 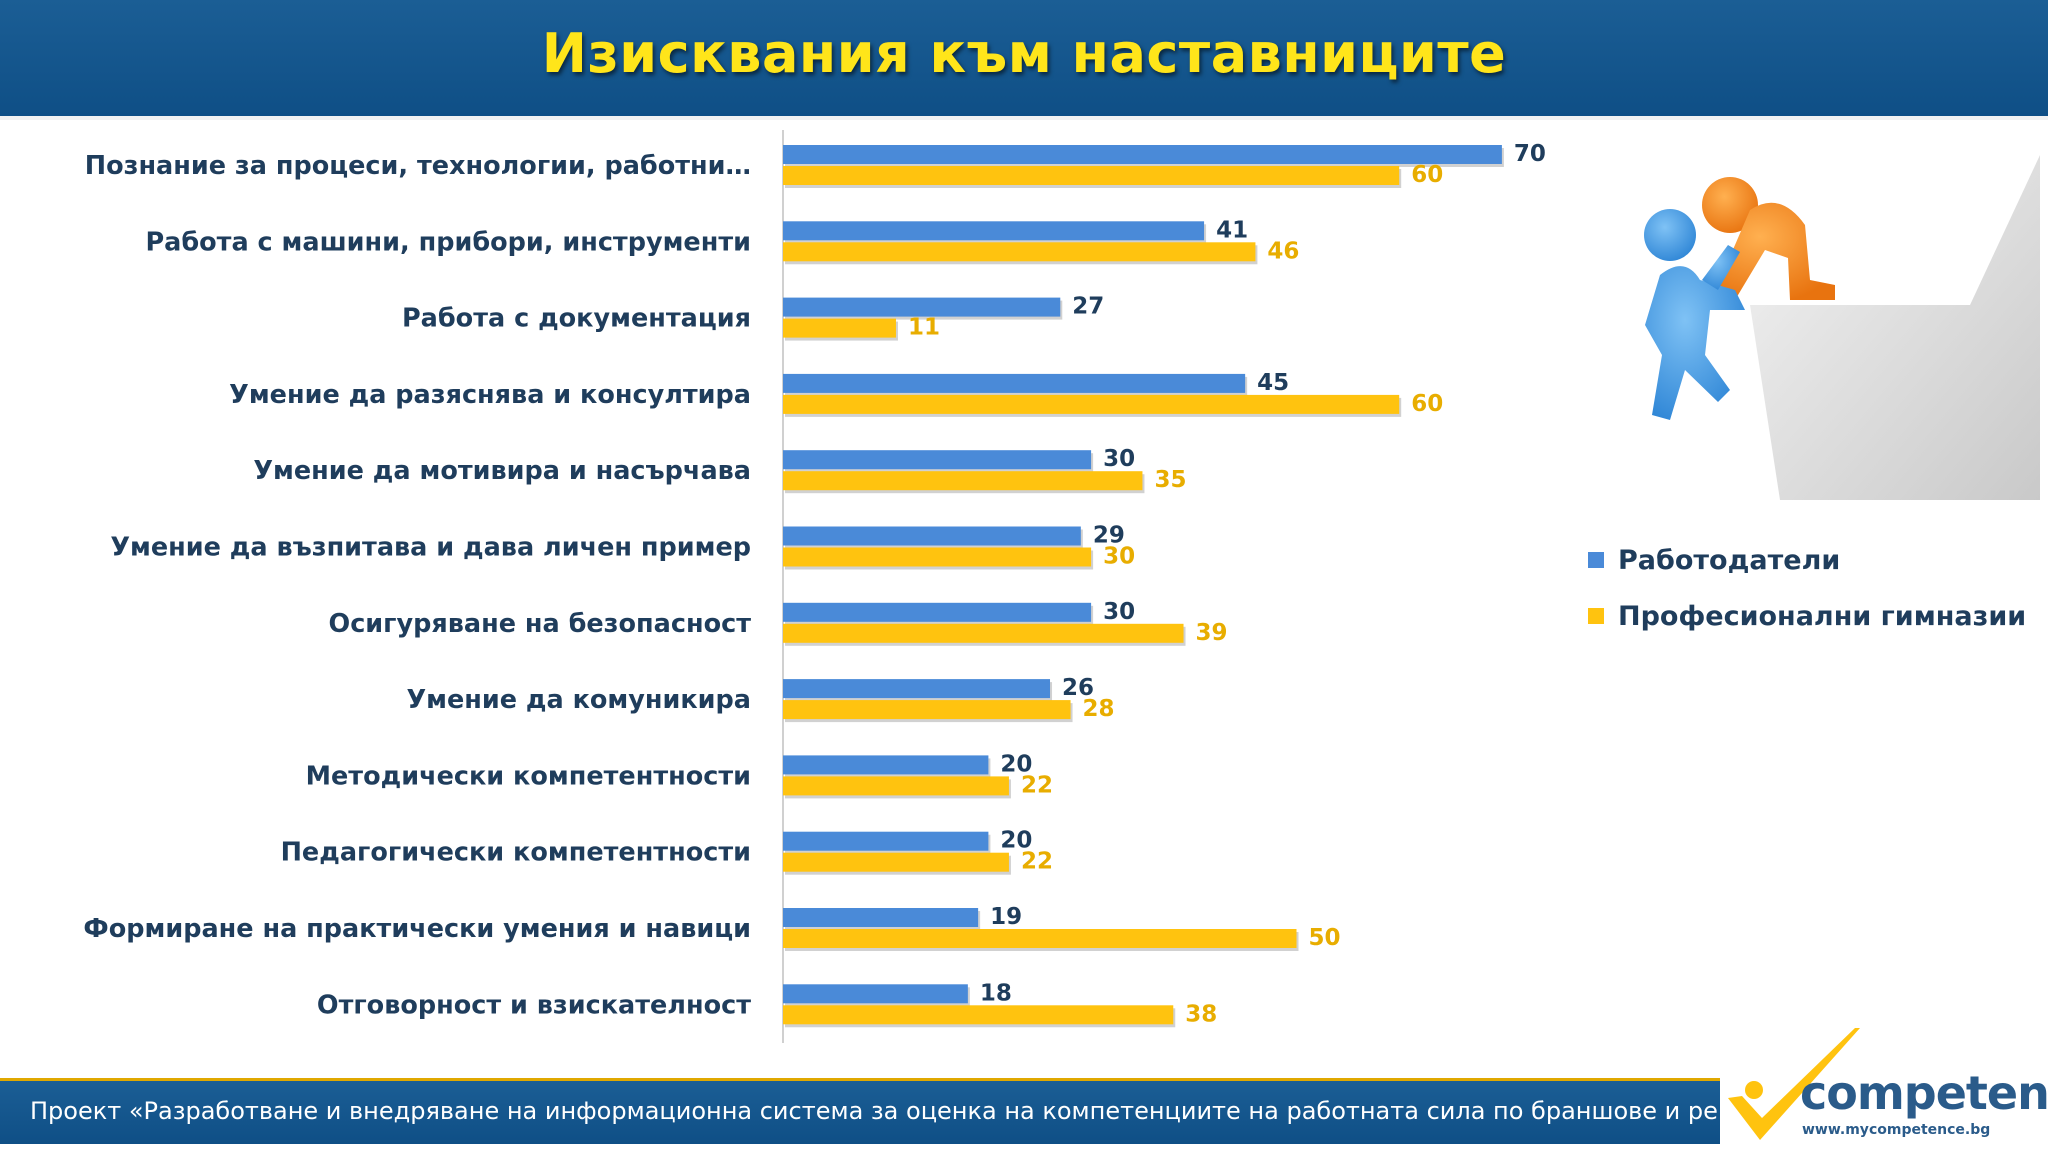 What do you see at coordinates (528, 776) in the screenshot?
I see `category-label: Методически компетентности` at bounding box center [528, 776].